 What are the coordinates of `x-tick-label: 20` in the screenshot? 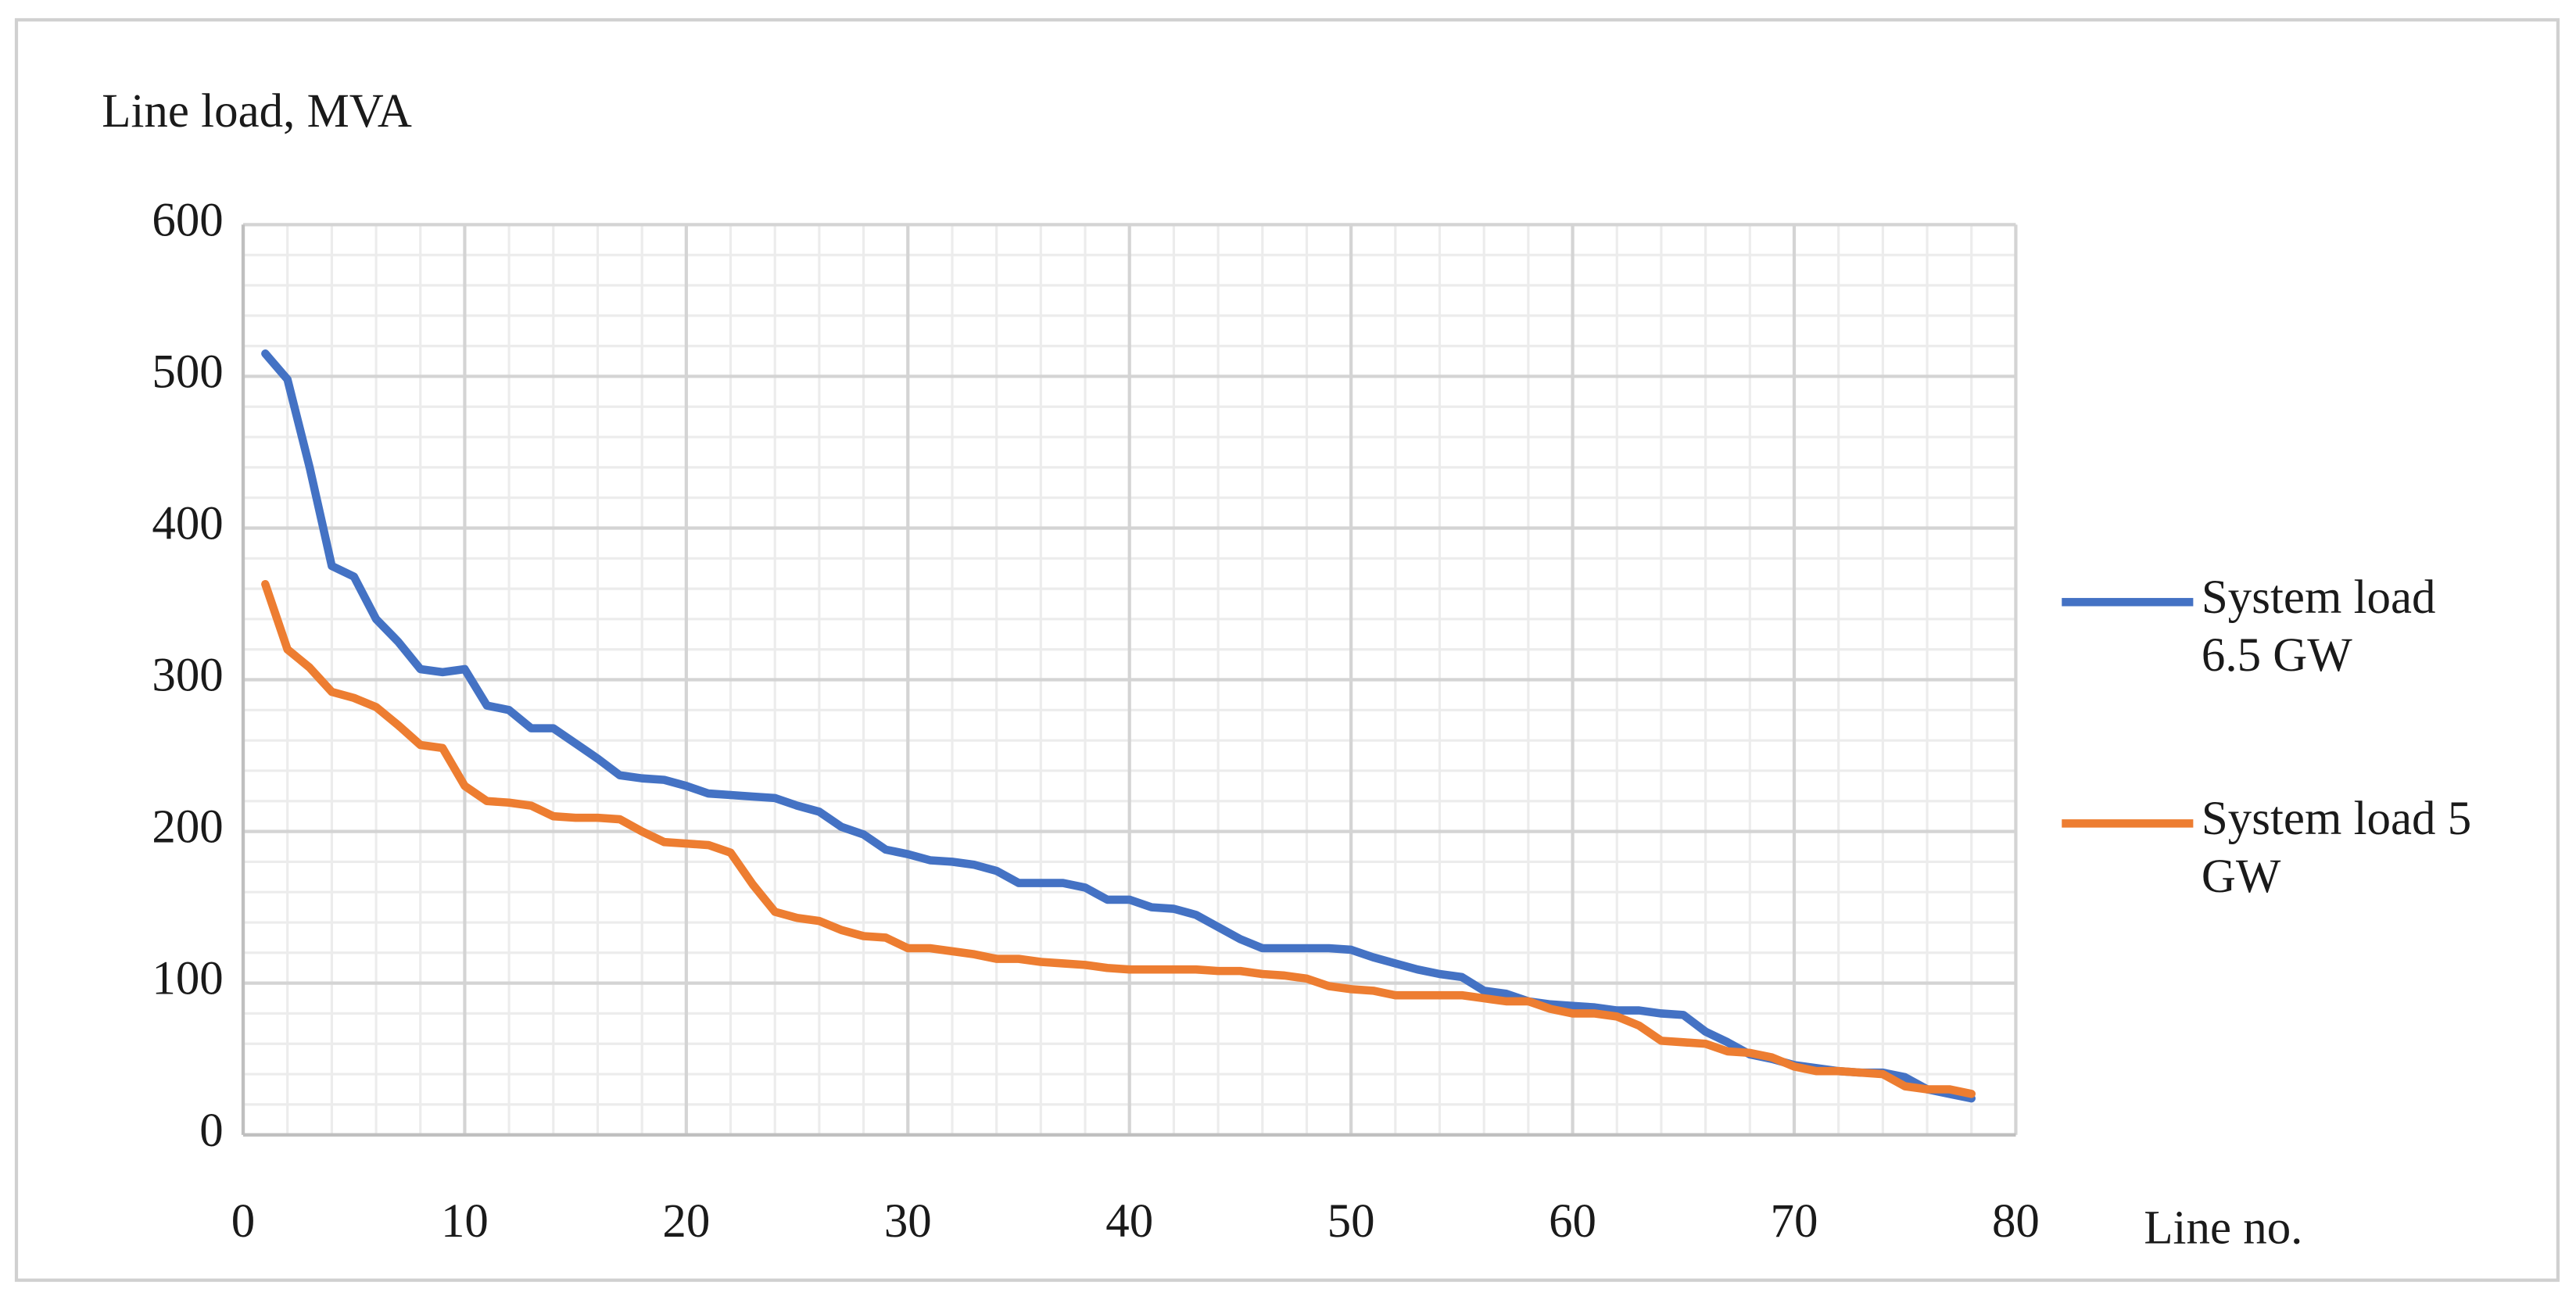 It's located at (686, 1221).